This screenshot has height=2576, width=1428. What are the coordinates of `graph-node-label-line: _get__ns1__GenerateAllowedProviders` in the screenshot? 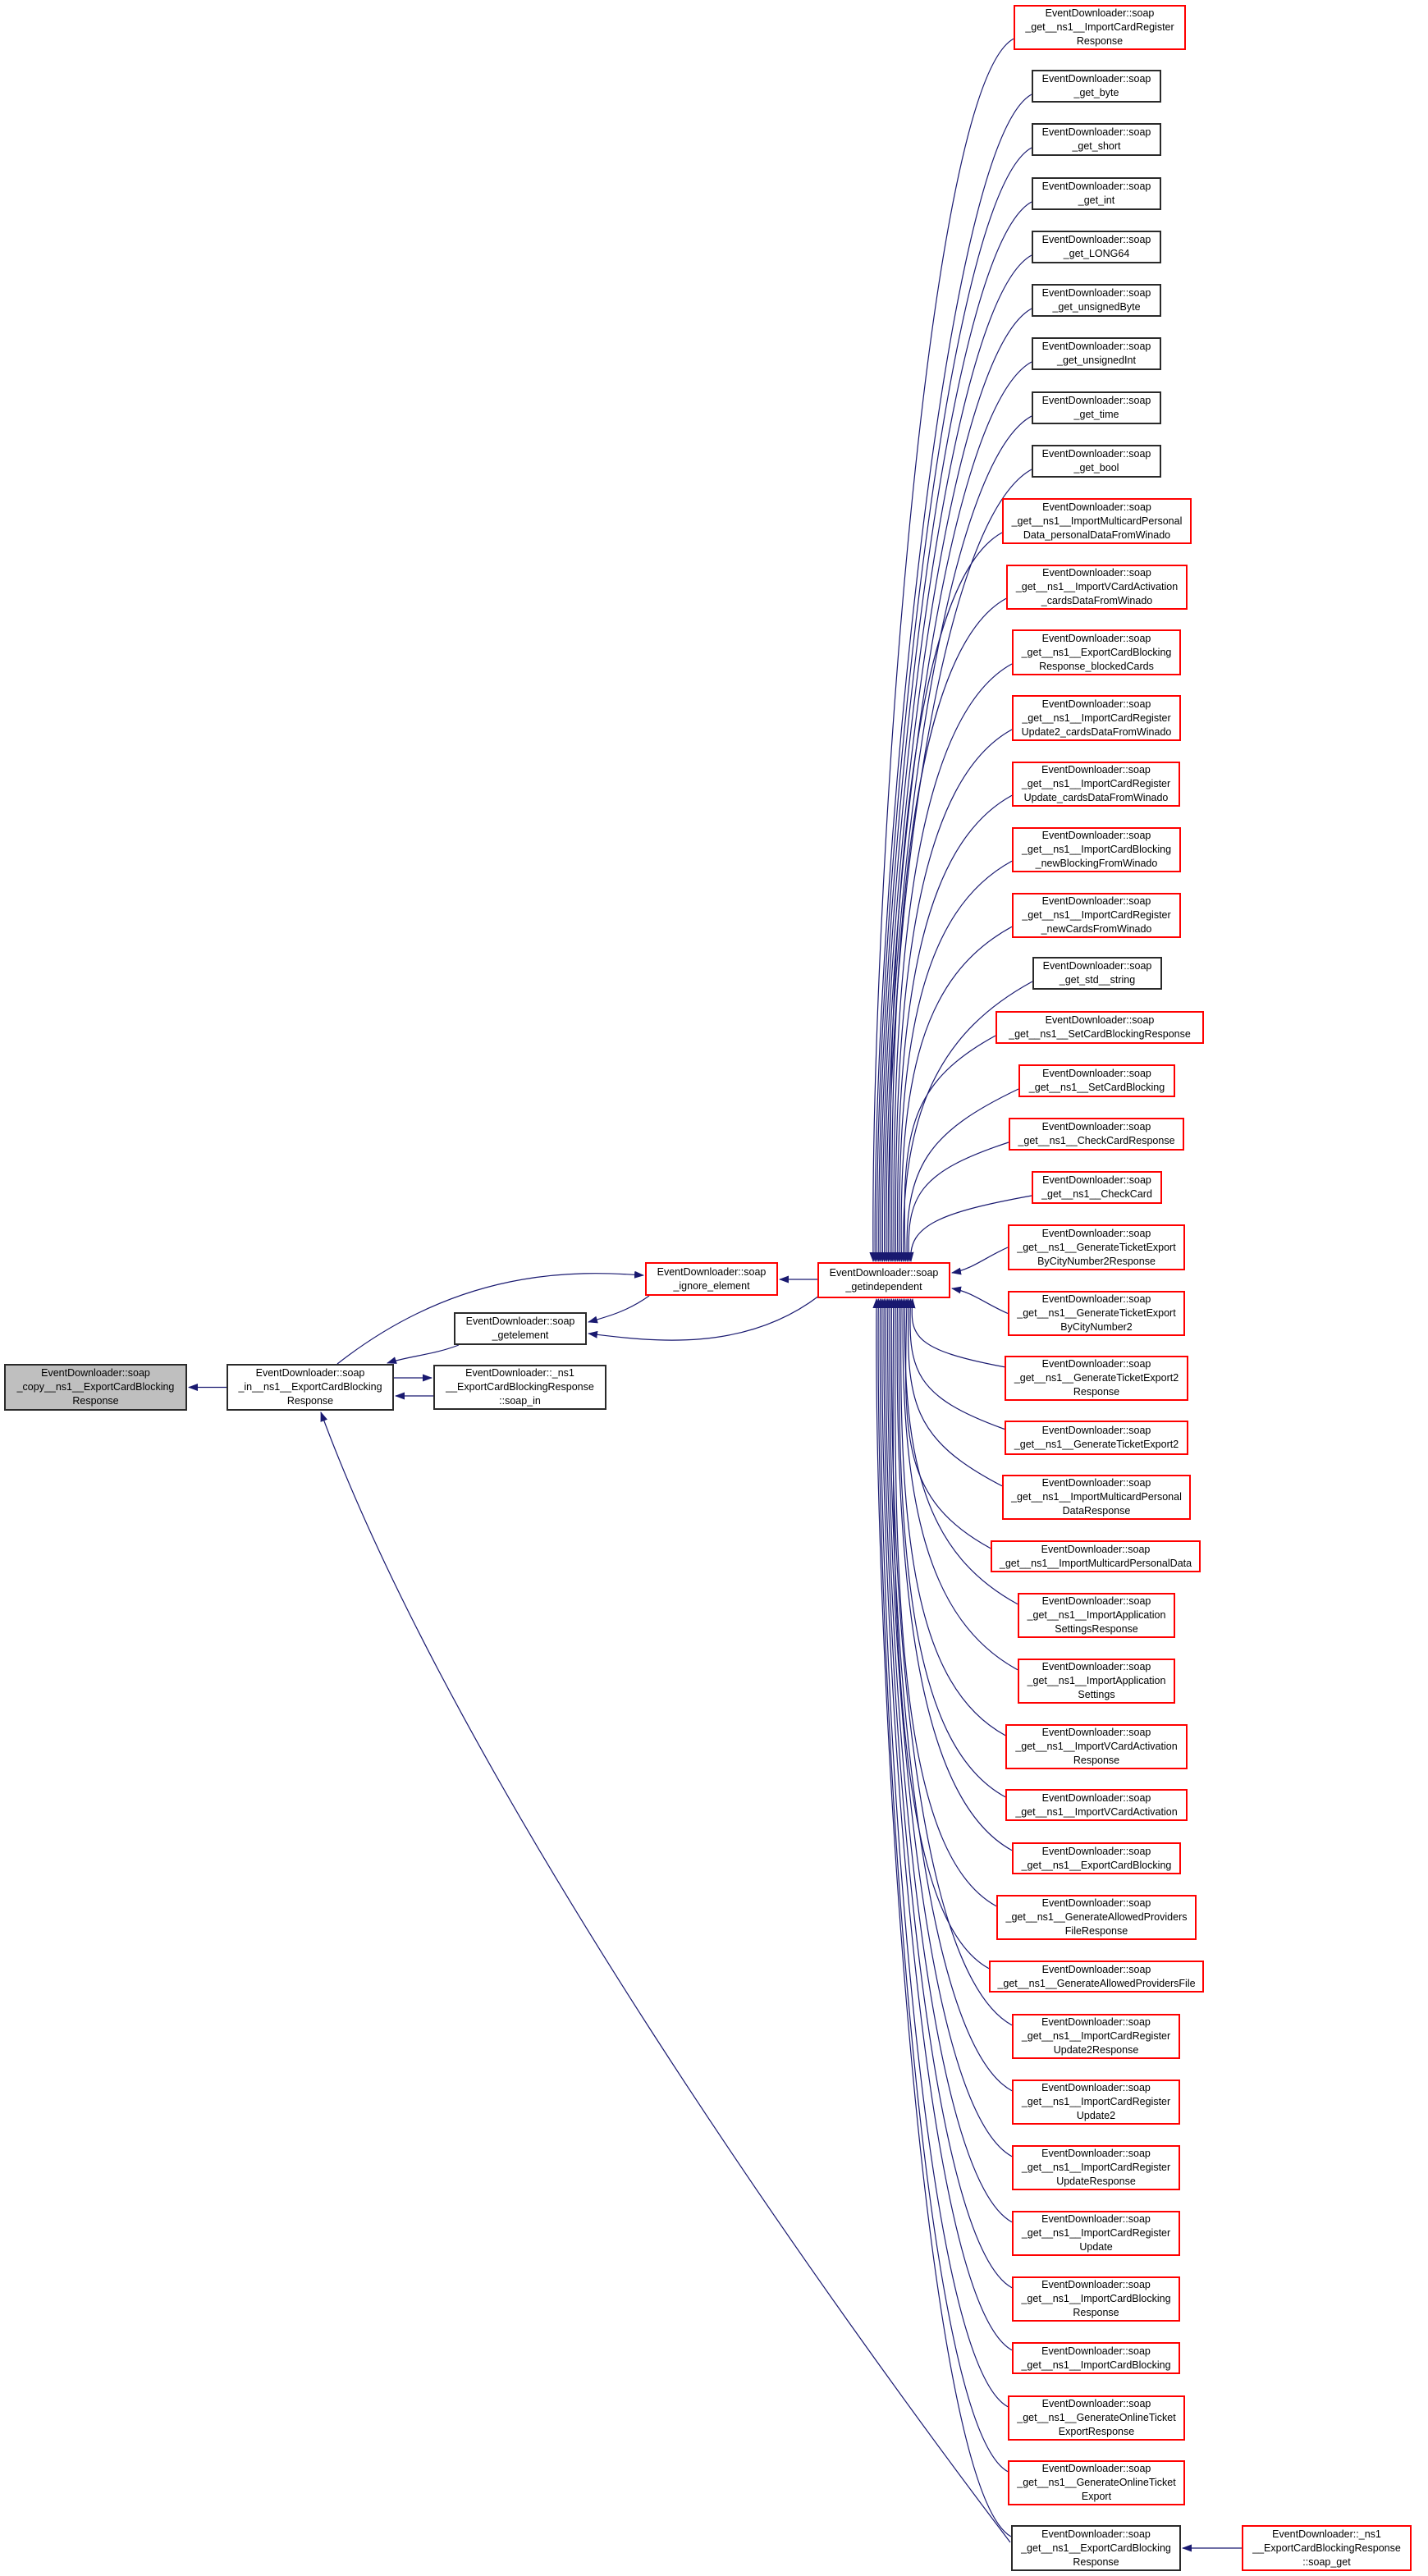 It's located at (1096, 1917).